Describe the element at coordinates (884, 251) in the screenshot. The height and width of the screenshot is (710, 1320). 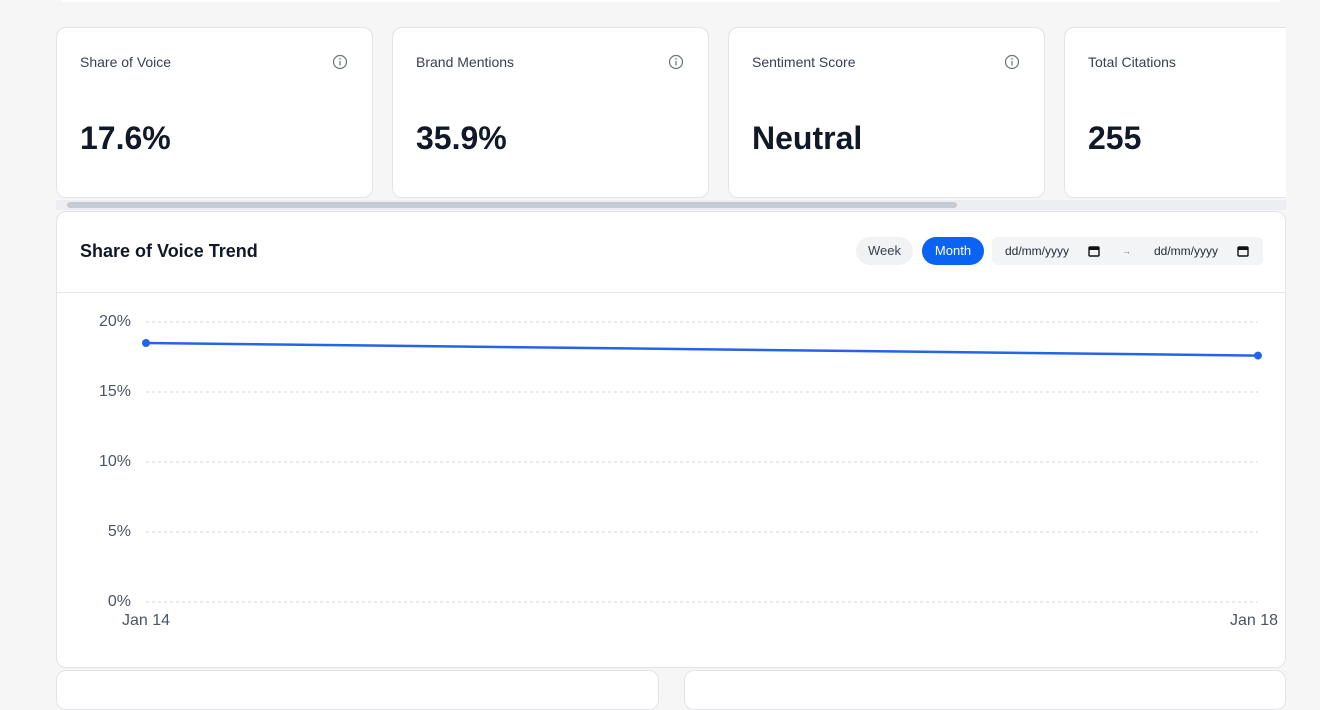
I see `period-button: Week` at that location.